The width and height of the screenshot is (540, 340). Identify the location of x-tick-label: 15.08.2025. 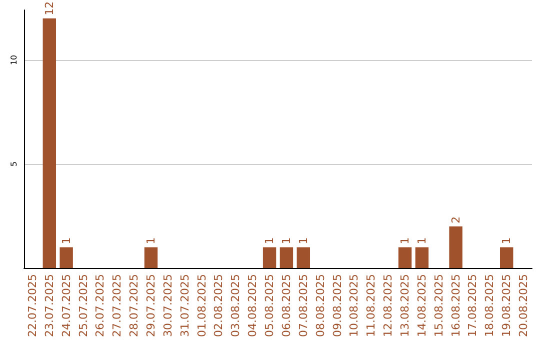
(439, 306).